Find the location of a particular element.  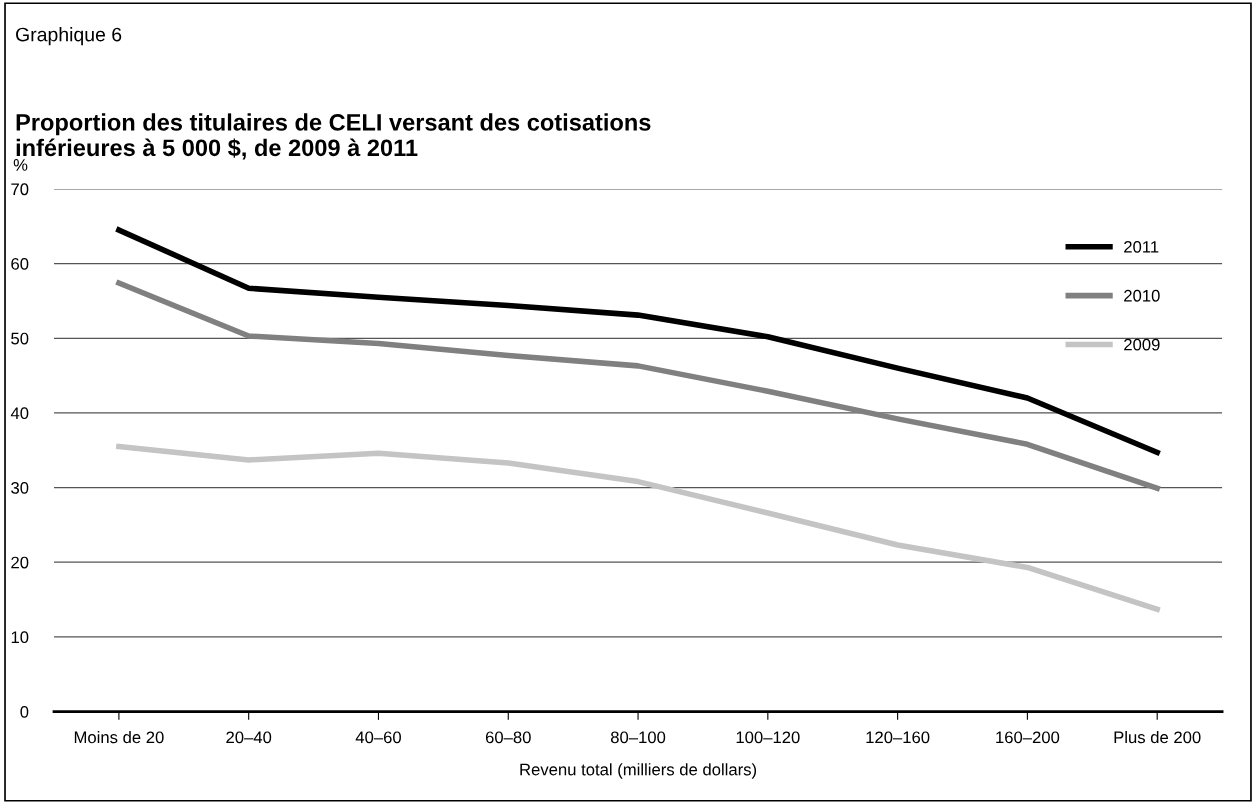

legend-label: 2011 is located at coordinates (1141, 246).